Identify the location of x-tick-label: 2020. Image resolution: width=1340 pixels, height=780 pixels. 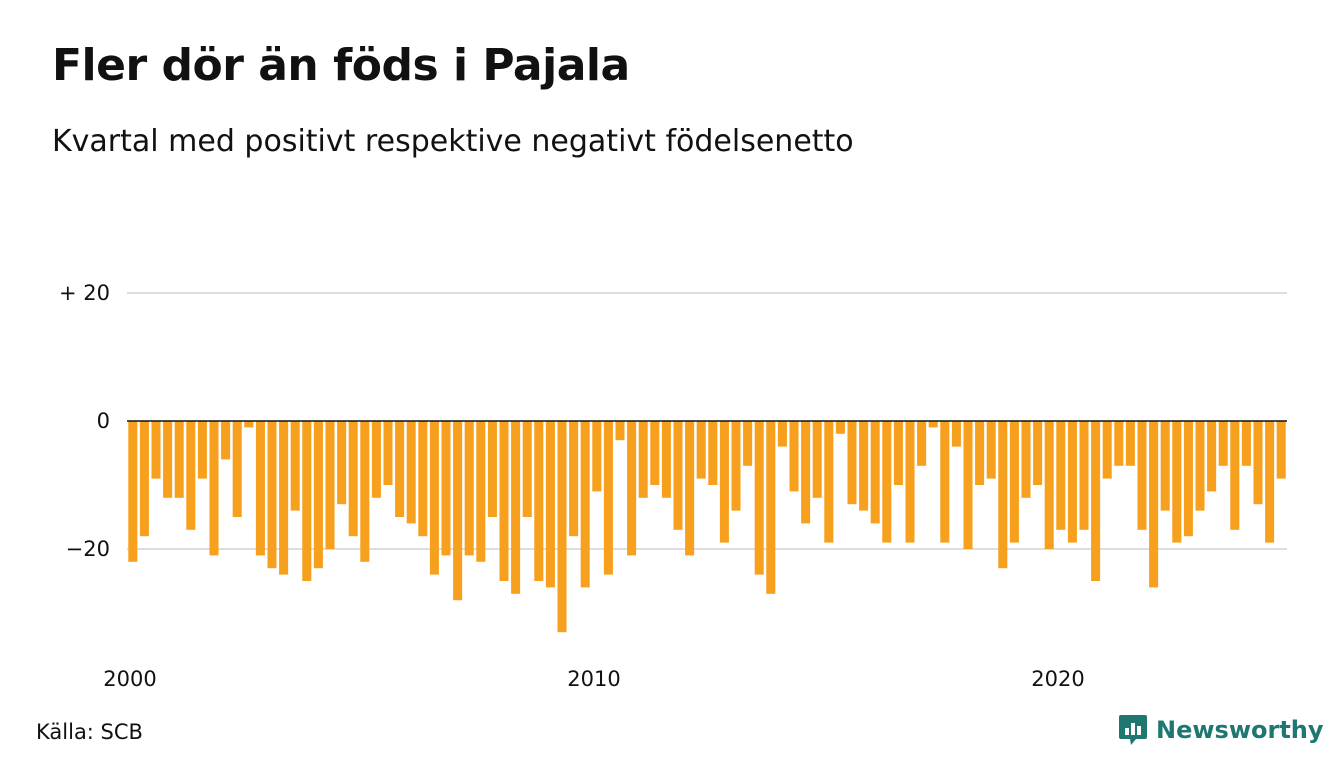
(1057, 679).